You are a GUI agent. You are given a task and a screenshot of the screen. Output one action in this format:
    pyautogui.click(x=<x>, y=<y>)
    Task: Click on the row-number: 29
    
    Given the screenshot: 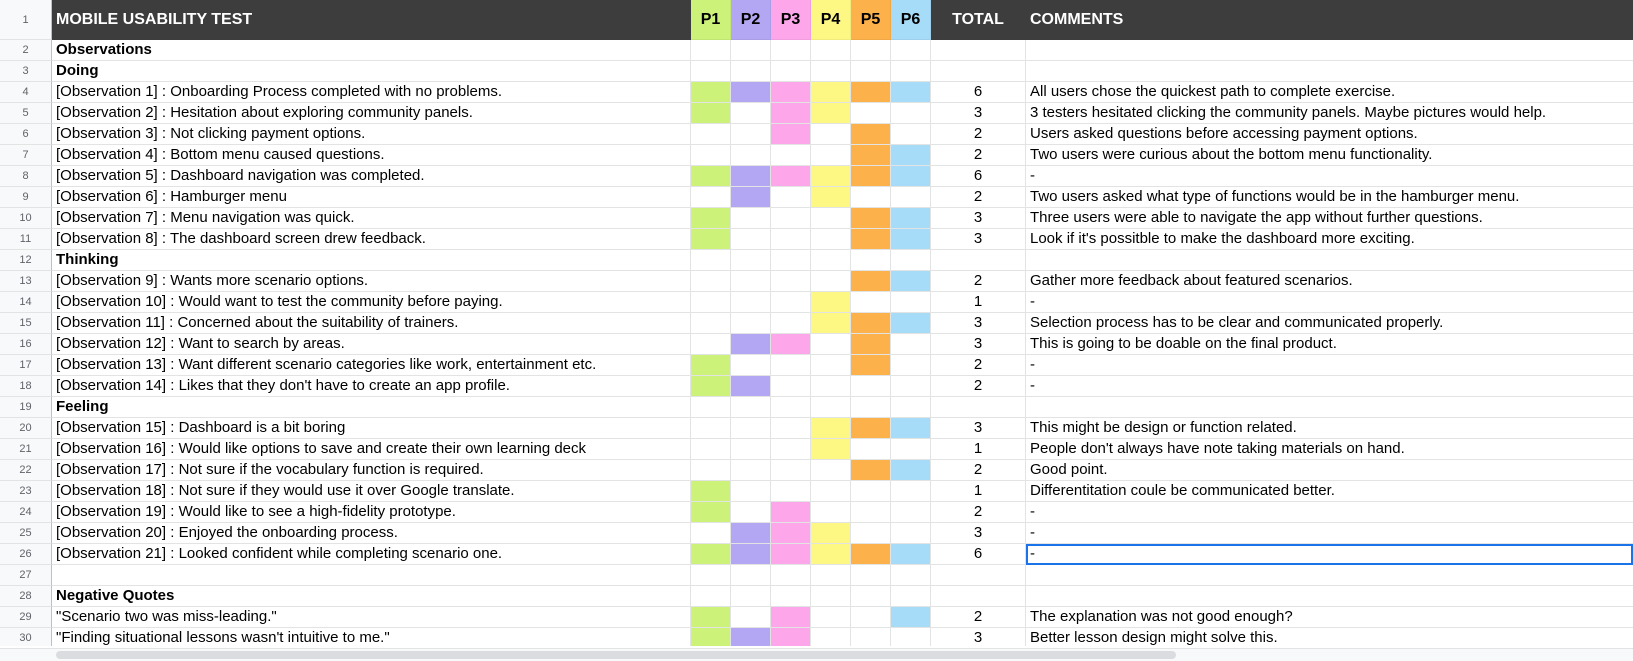 What is the action you would take?
    pyautogui.click(x=26, y=617)
    